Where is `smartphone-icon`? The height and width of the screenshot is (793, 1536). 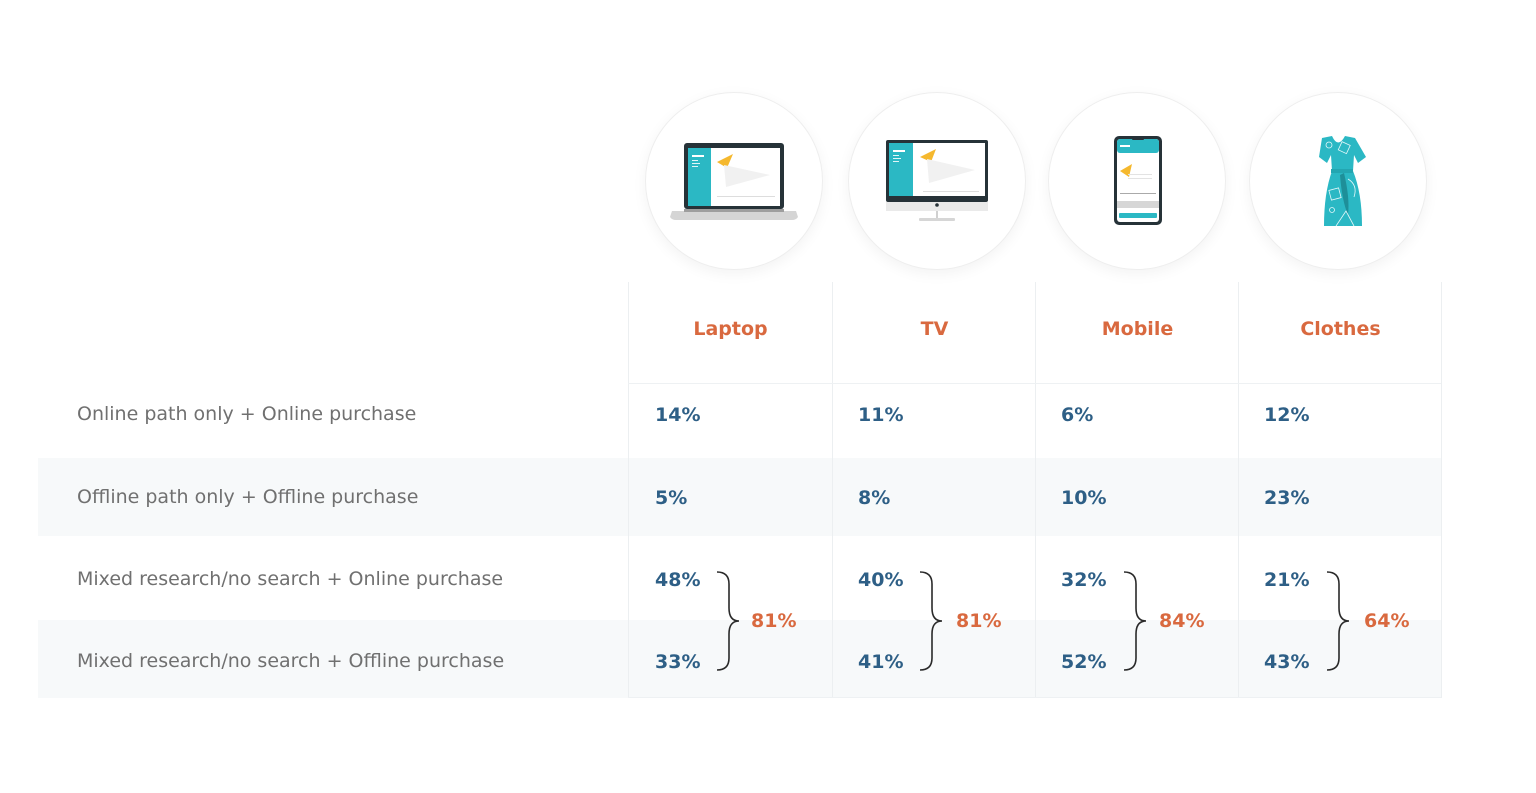
smartphone-icon is located at coordinates (1138, 180).